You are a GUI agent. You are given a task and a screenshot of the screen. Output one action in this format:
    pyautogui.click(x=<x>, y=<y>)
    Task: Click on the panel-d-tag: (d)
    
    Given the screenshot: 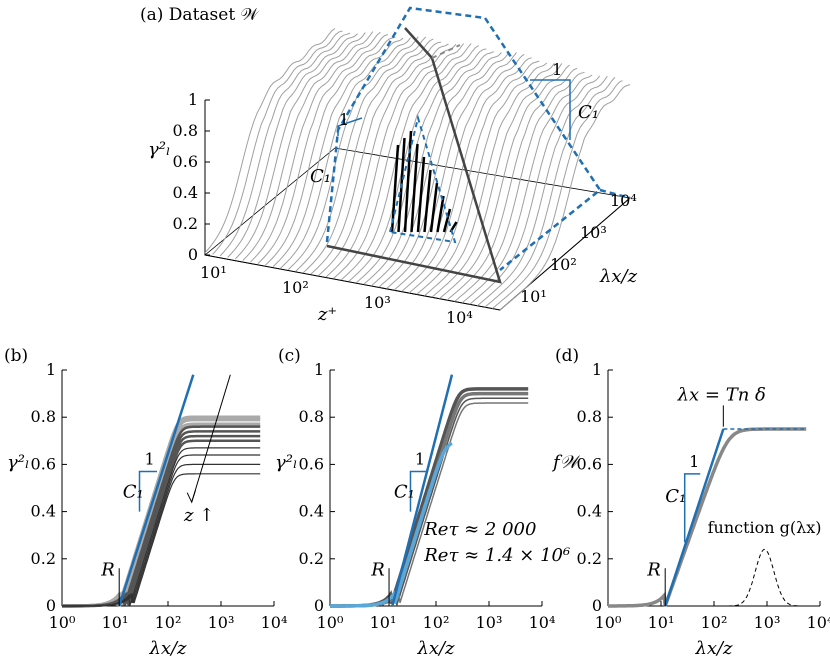 What is the action you would take?
    pyautogui.click(x=567, y=356)
    